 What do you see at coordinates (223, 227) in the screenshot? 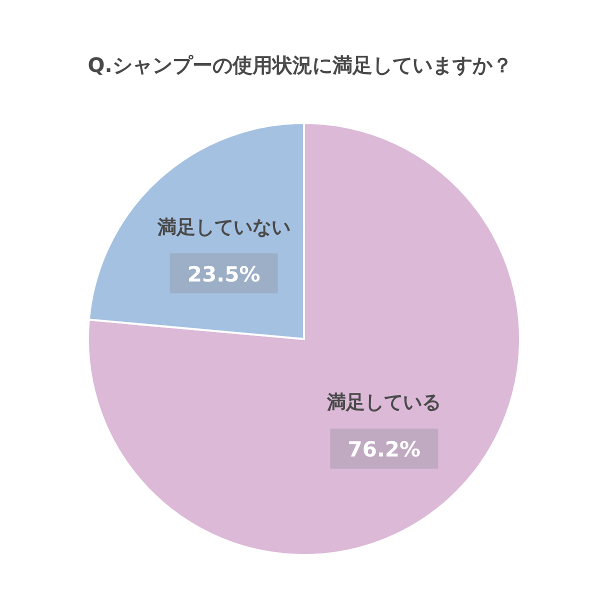
I see `slice-label: 満足していない` at bounding box center [223, 227].